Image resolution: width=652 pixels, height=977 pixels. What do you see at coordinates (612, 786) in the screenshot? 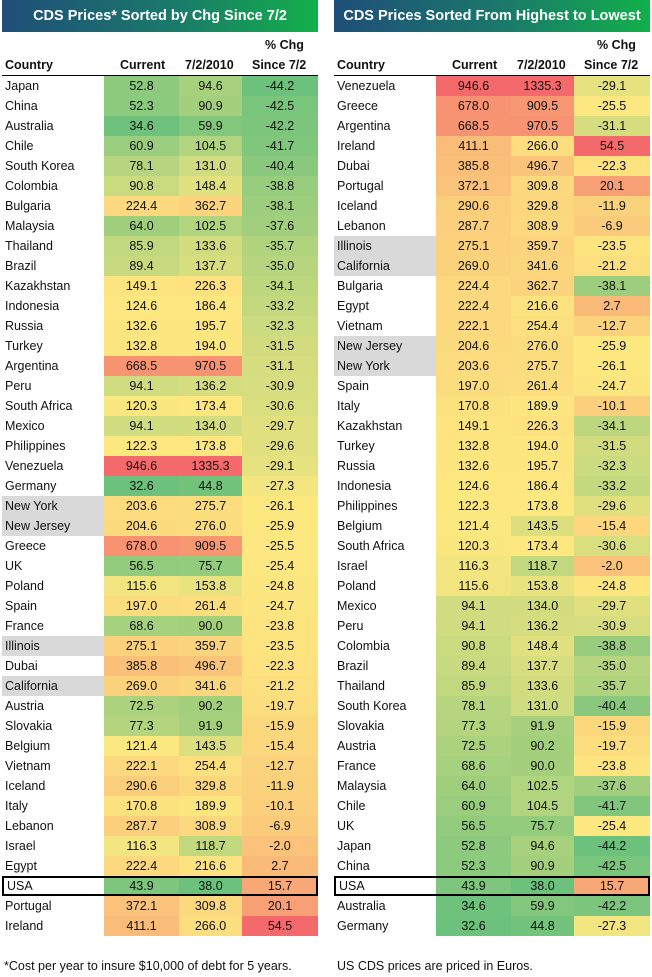
I see `chg-cell: -37.6` at bounding box center [612, 786].